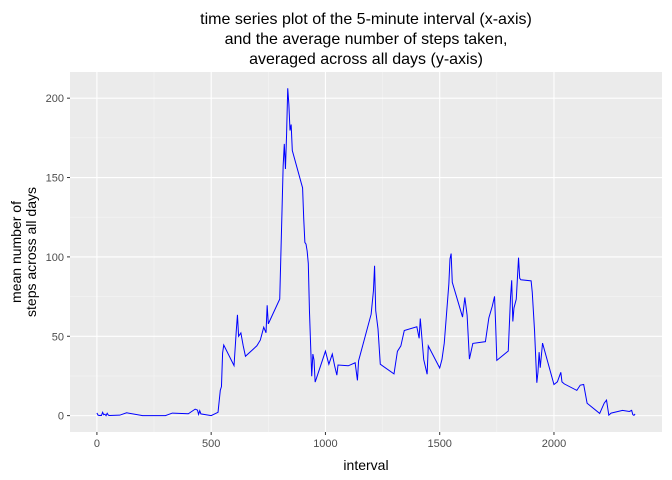 The width and height of the screenshot is (672, 480). What do you see at coordinates (97, 444) in the screenshot?
I see `x-tick-label: 0` at bounding box center [97, 444].